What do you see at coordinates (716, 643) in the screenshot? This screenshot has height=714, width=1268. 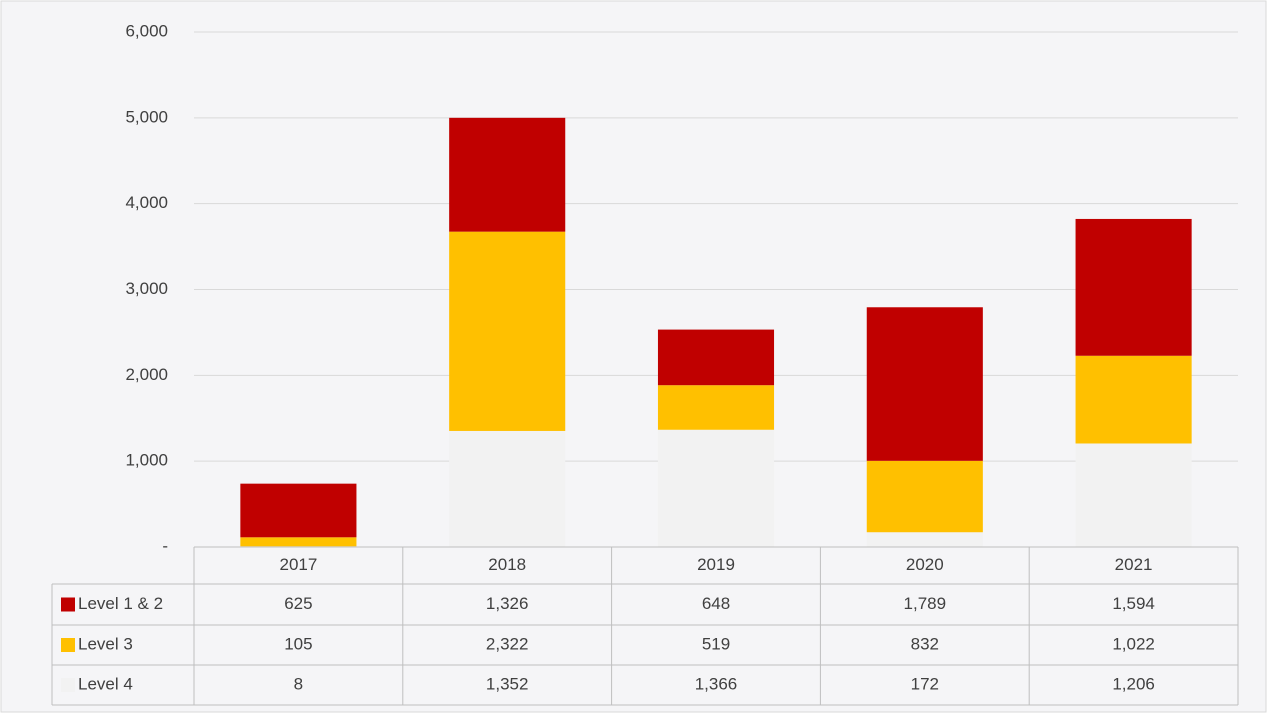 I see `table-value: 519` at bounding box center [716, 643].